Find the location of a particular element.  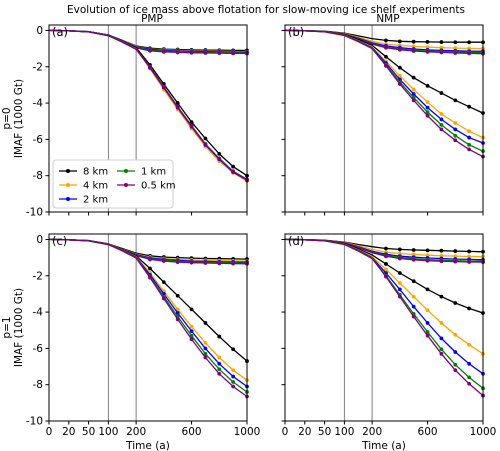

column-title: PMP is located at coordinates (152, 19).